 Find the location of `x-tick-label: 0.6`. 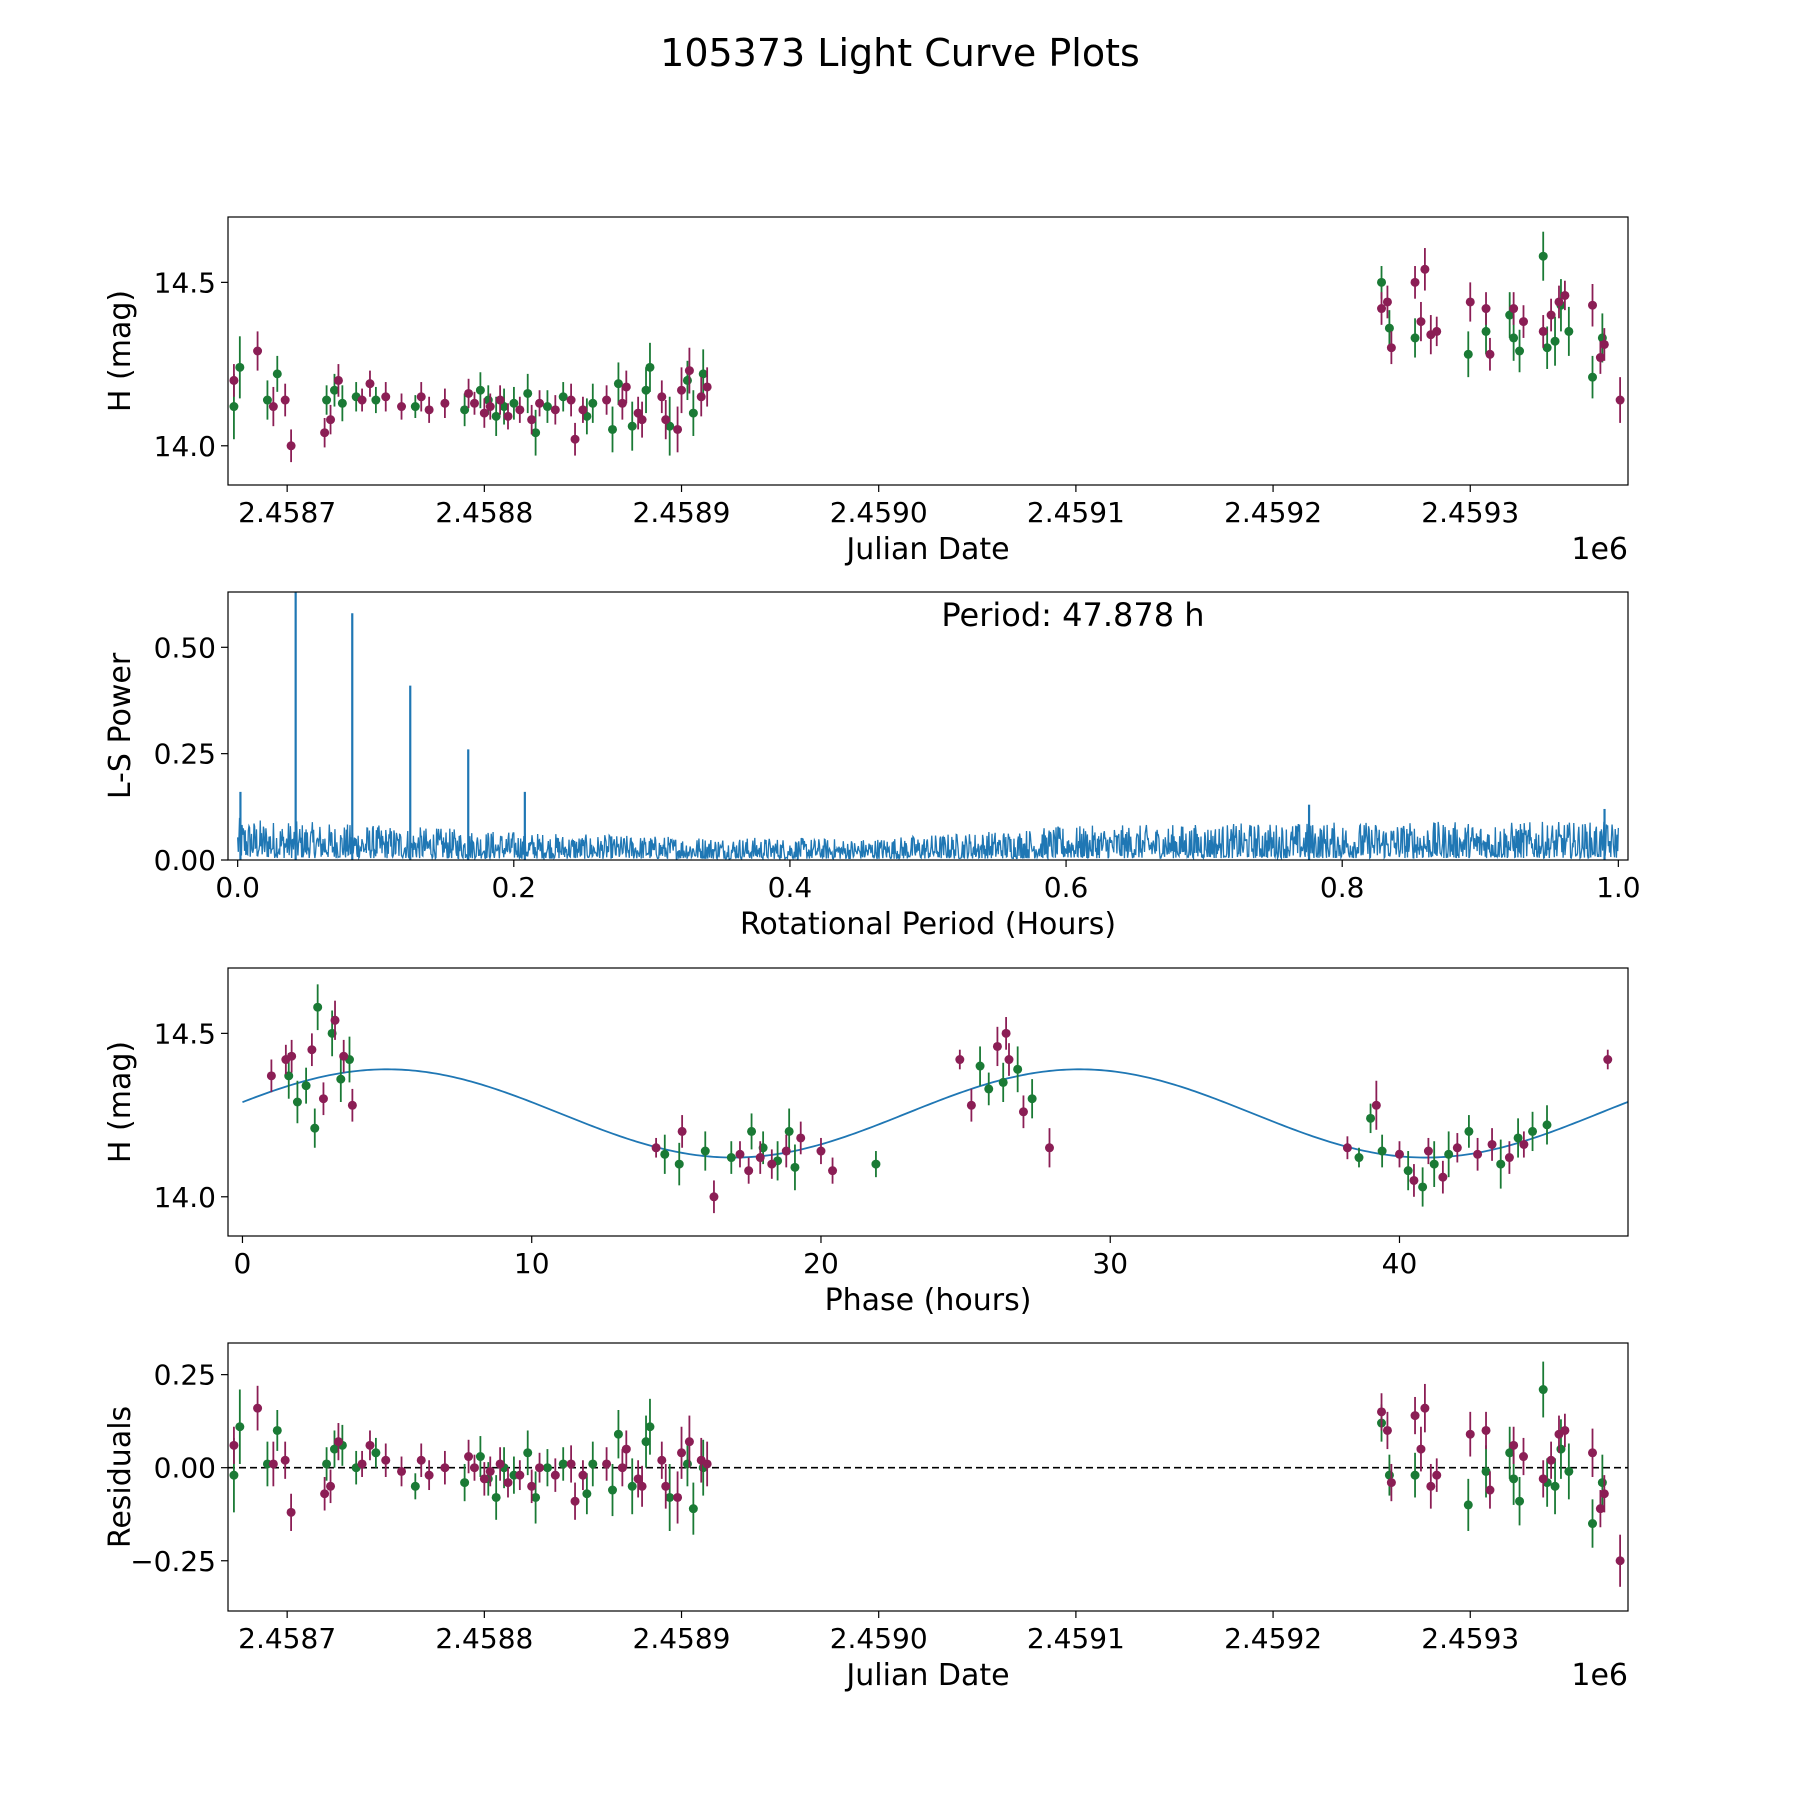

x-tick-label: 0.6 is located at coordinates (1066, 887).